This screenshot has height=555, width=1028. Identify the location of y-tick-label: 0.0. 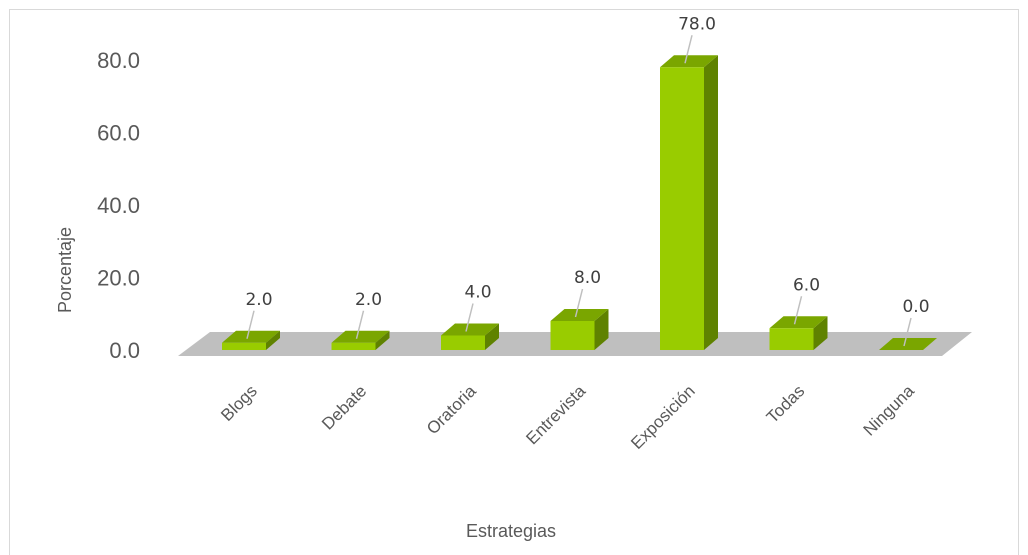
(124, 350).